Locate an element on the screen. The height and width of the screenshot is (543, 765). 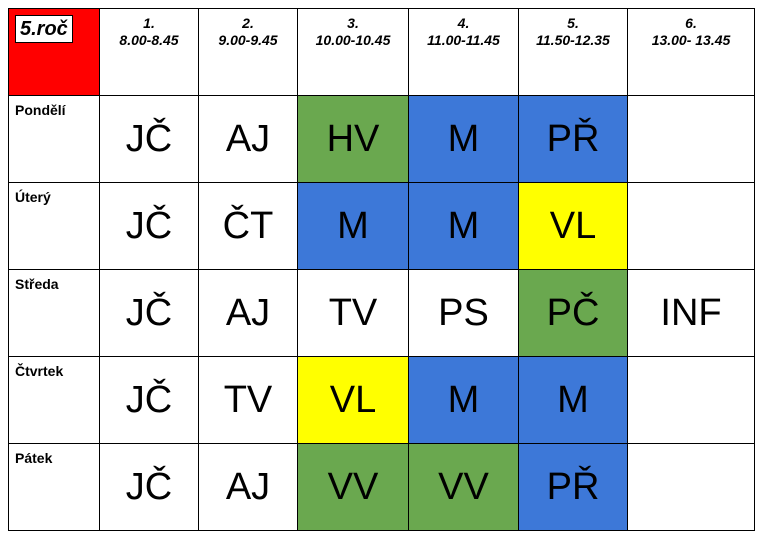
period-header-6: 6. 13.00- 13.45 is located at coordinates (691, 52).